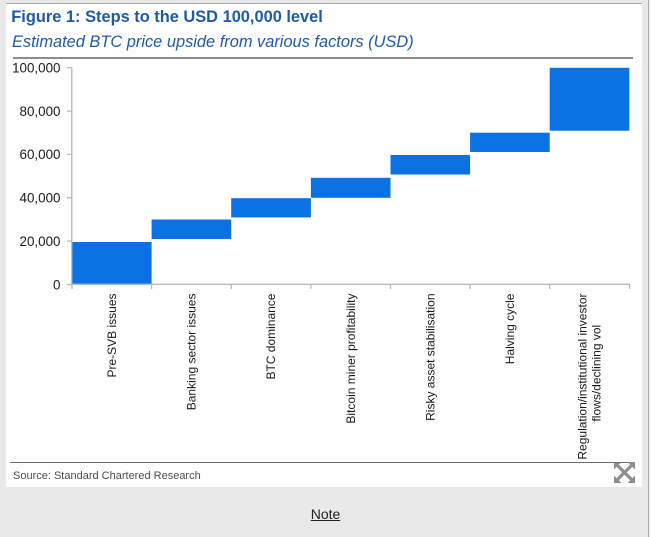 This screenshot has width=651, height=537. What do you see at coordinates (112, 336) in the screenshot?
I see `svg-text: Pre-SVB issues` at bounding box center [112, 336].